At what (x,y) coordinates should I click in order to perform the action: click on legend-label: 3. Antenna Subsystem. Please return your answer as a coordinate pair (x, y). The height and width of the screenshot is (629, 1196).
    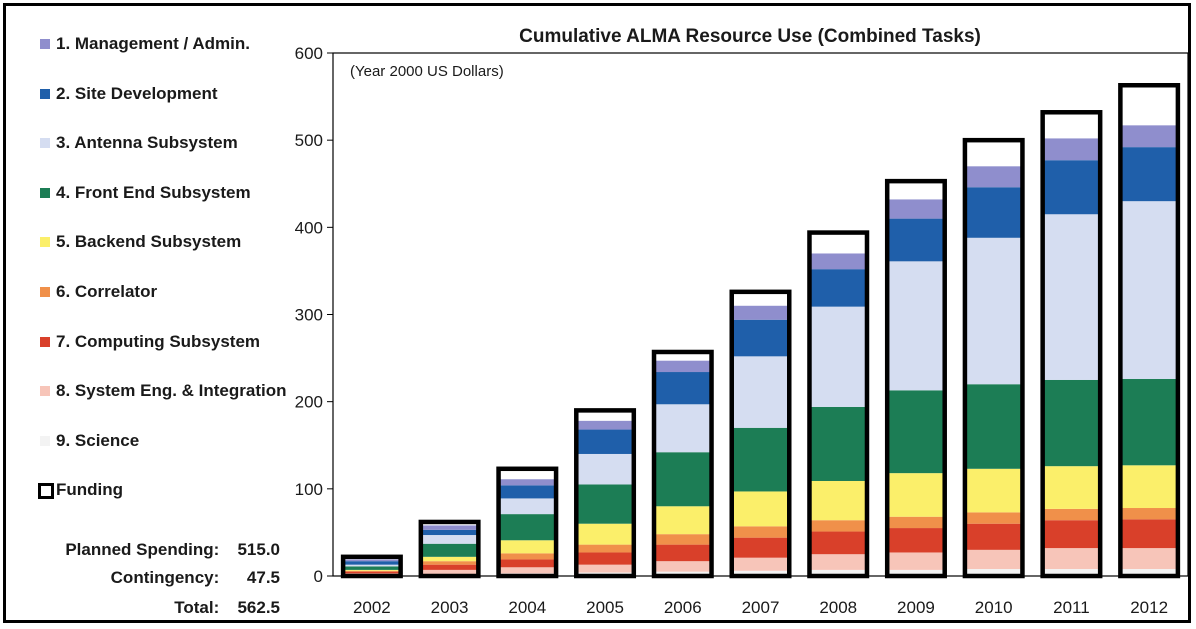
    Looking at the image, I should click on (147, 143).